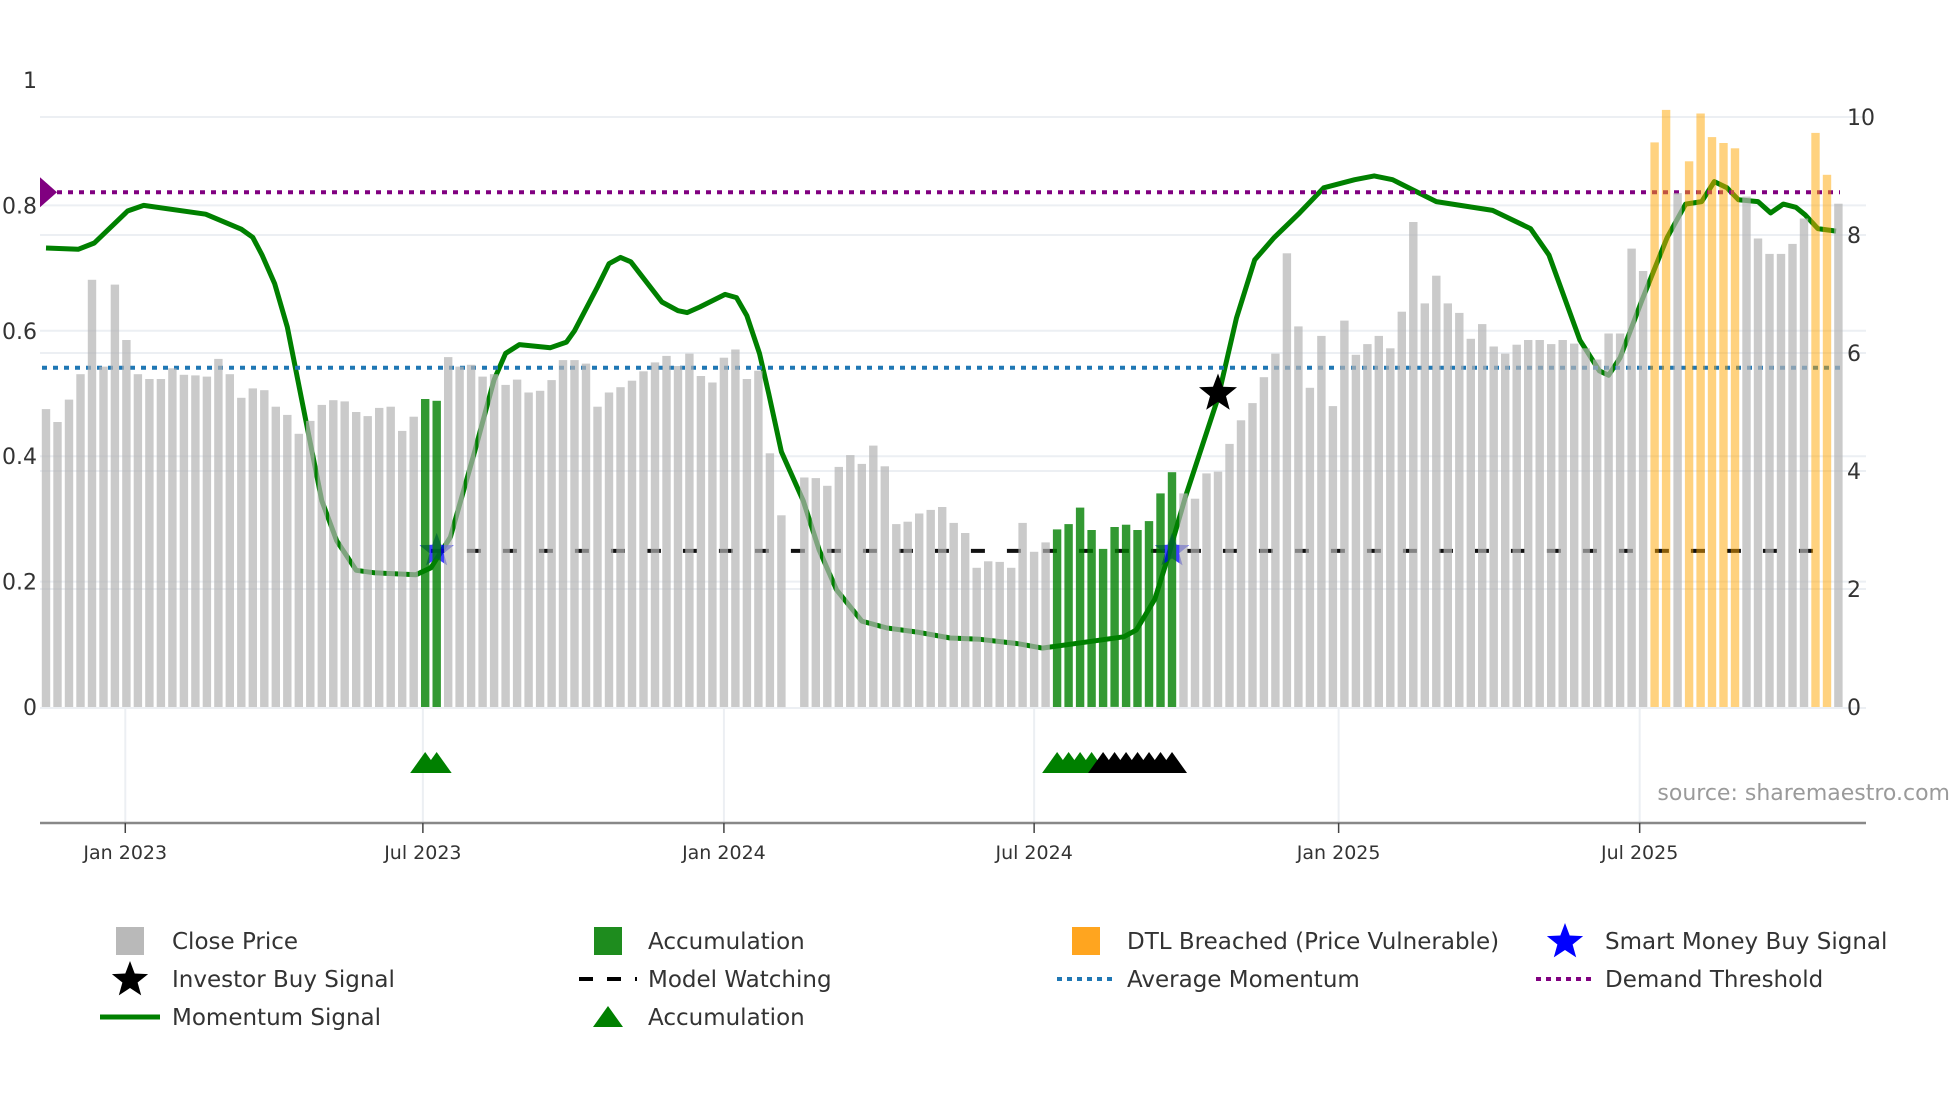 Image resolution: width=1960 pixels, height=1102 pixels. Describe the element at coordinates (1565, 940) in the screenshot. I see `blue-star-icon` at that location.